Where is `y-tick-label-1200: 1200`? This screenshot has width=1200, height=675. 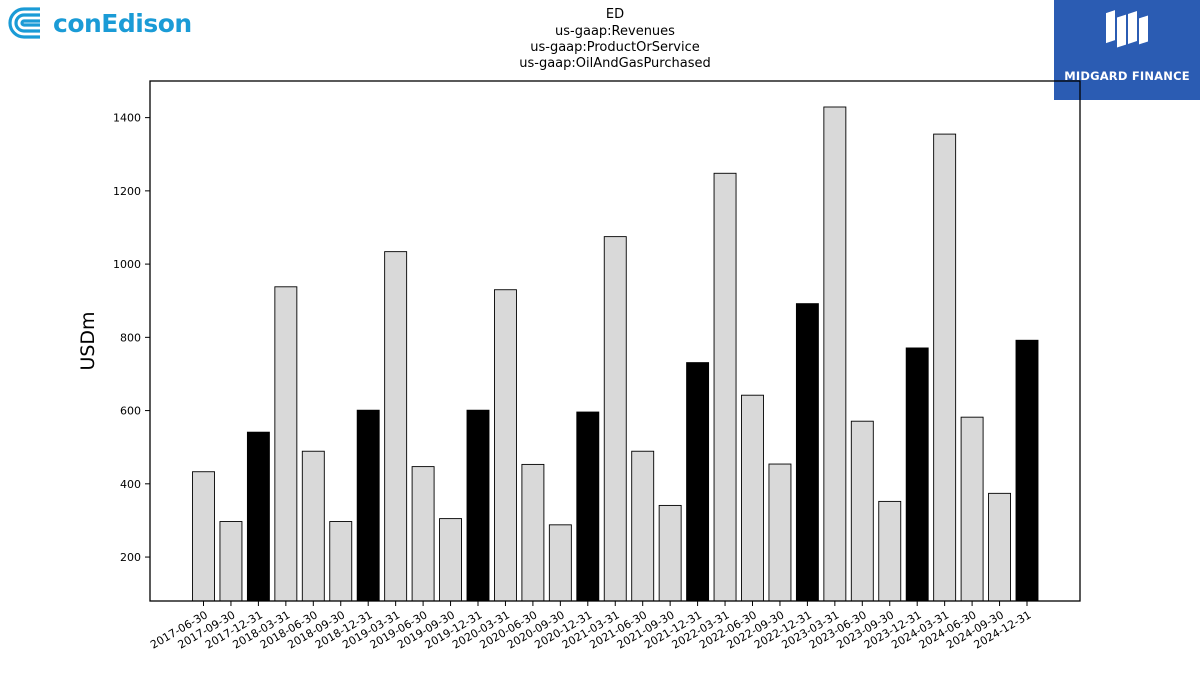
y-tick-label-1200: 1200 is located at coordinates (127, 191).